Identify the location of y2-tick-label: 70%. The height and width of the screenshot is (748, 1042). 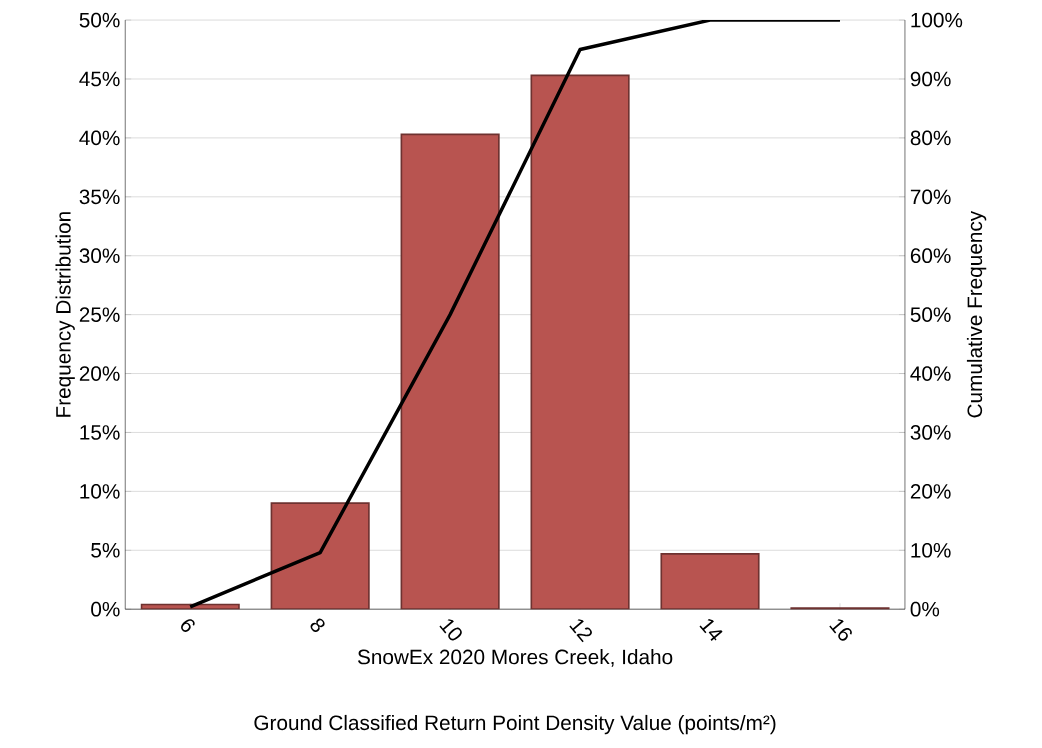
(930, 197).